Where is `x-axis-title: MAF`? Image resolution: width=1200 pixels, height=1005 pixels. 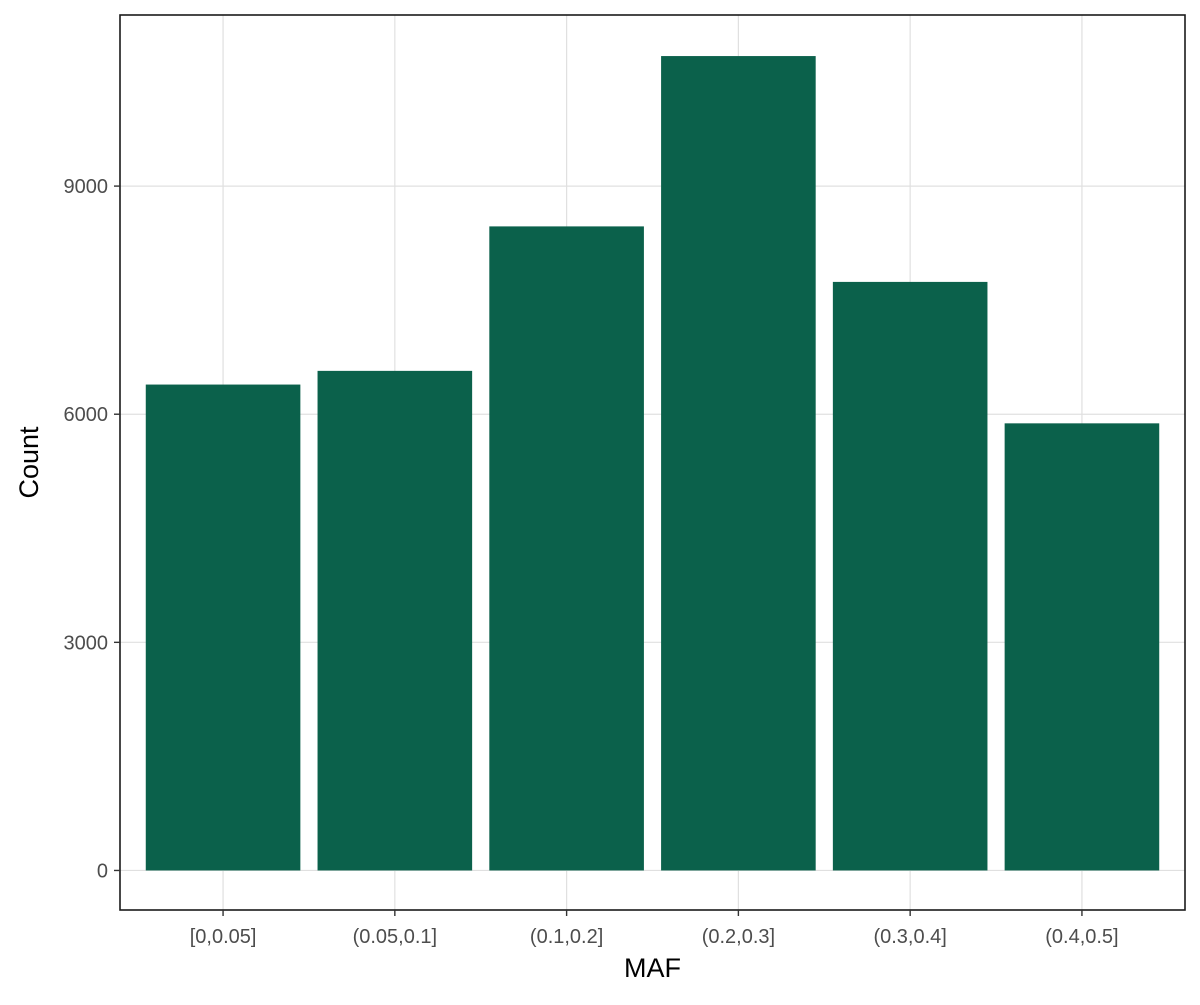 x-axis-title: MAF is located at coordinates (652, 968).